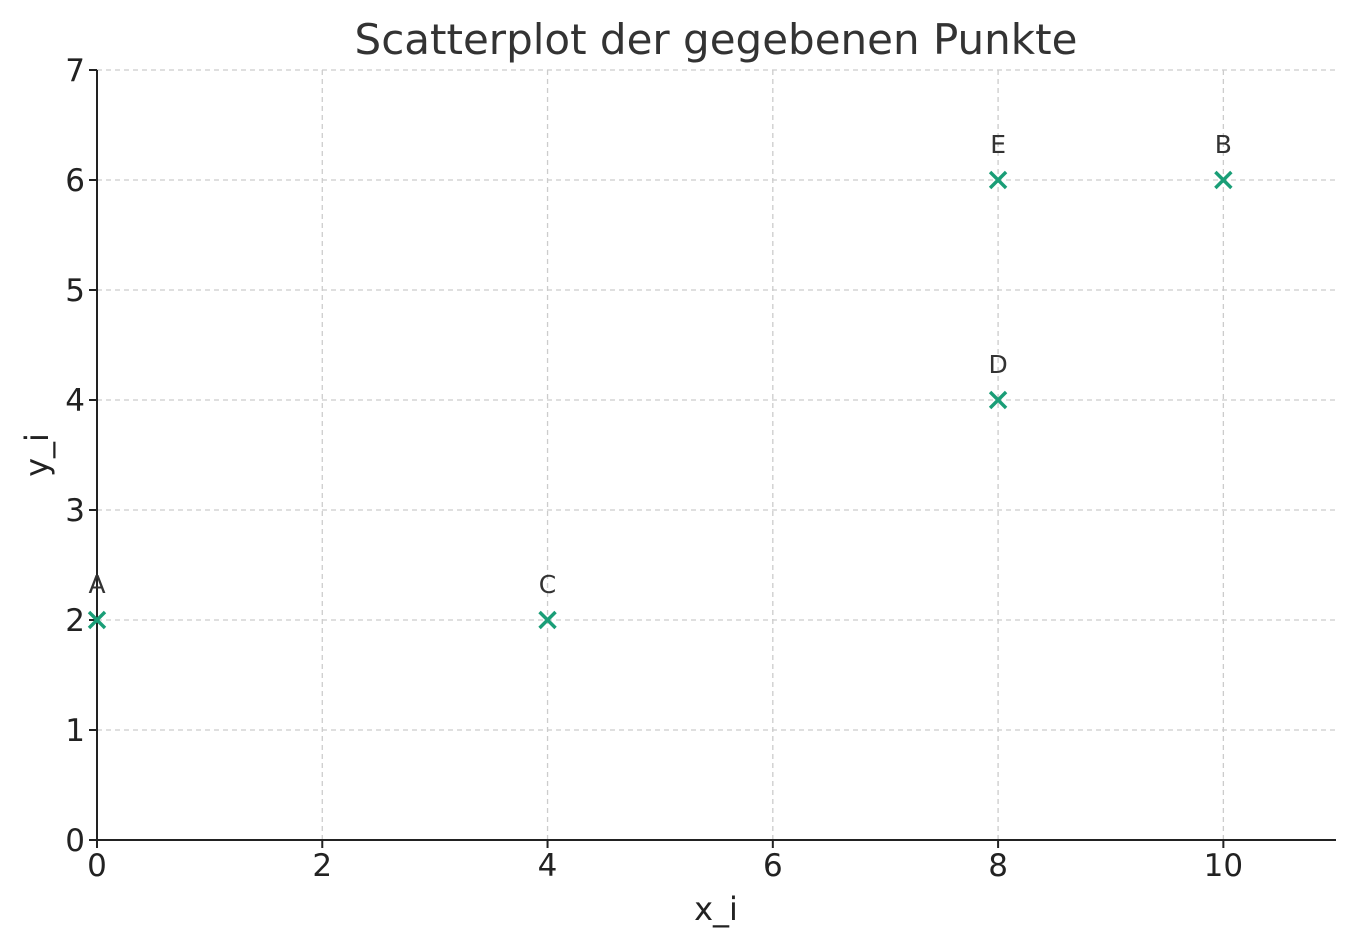 The width and height of the screenshot is (1356, 948). Describe the element at coordinates (1223, 866) in the screenshot. I see `x-tick-label-10: 10` at that location.